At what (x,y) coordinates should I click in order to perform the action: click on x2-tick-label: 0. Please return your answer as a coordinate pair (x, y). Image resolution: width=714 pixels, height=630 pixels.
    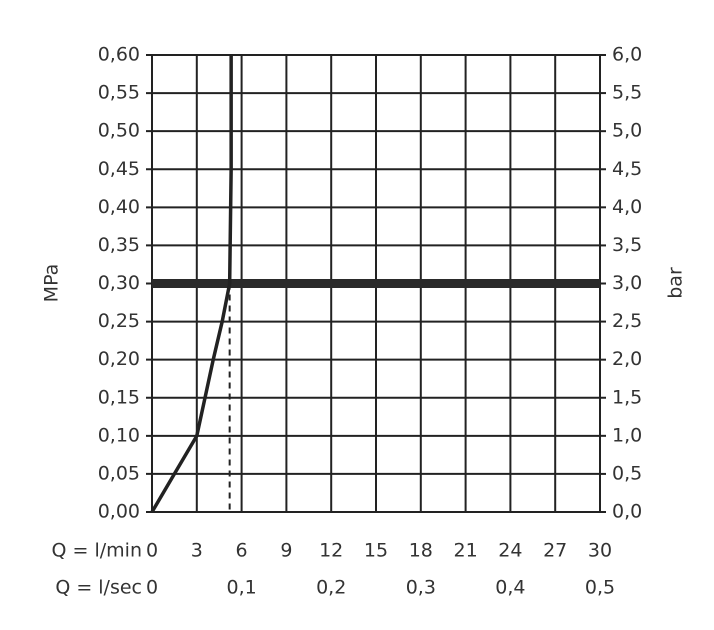
    Looking at the image, I should click on (152, 588).